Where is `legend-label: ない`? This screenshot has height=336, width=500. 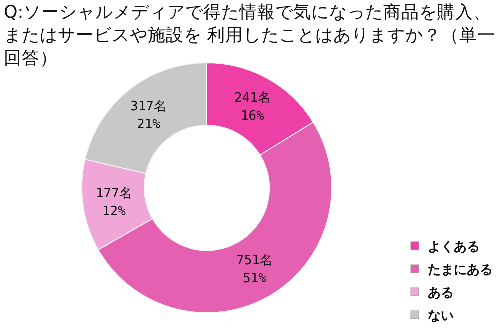
legend-label: ない is located at coordinates (441, 316).